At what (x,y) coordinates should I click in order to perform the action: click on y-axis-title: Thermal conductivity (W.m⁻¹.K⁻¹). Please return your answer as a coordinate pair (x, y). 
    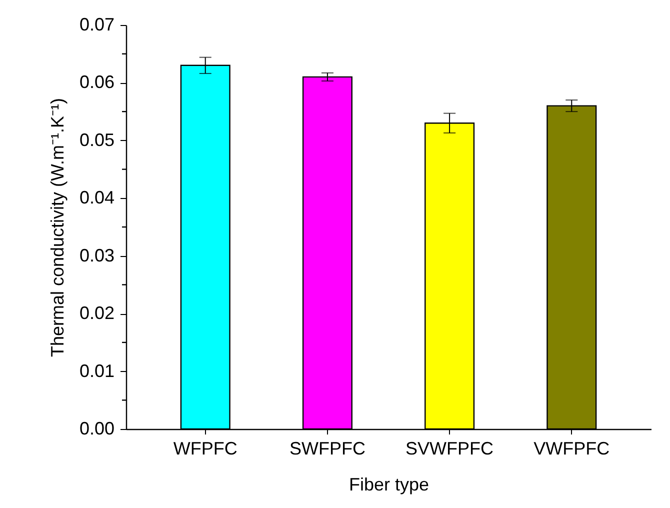
    Looking at the image, I should click on (57, 228).